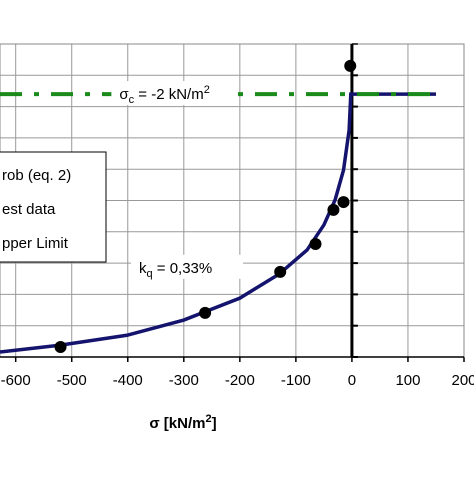 This screenshot has width=474, height=479. I want to click on x-tick-label: -600, so click(16, 380).